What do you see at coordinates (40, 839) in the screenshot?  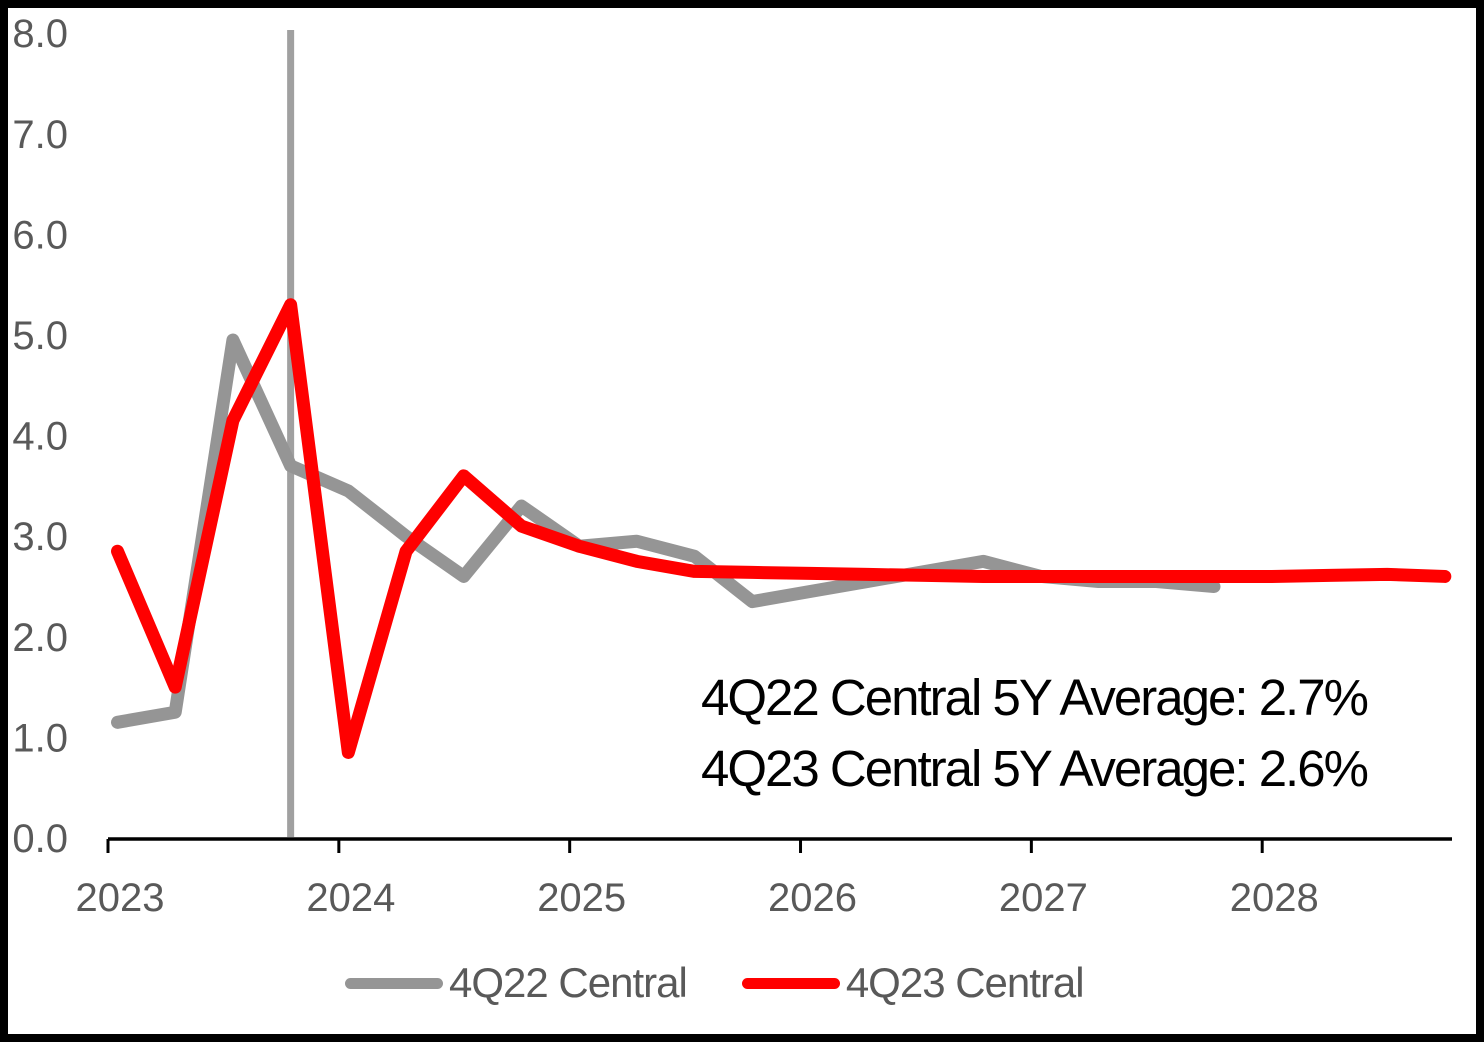 I see `svg-text: 0.0` at bounding box center [40, 839].